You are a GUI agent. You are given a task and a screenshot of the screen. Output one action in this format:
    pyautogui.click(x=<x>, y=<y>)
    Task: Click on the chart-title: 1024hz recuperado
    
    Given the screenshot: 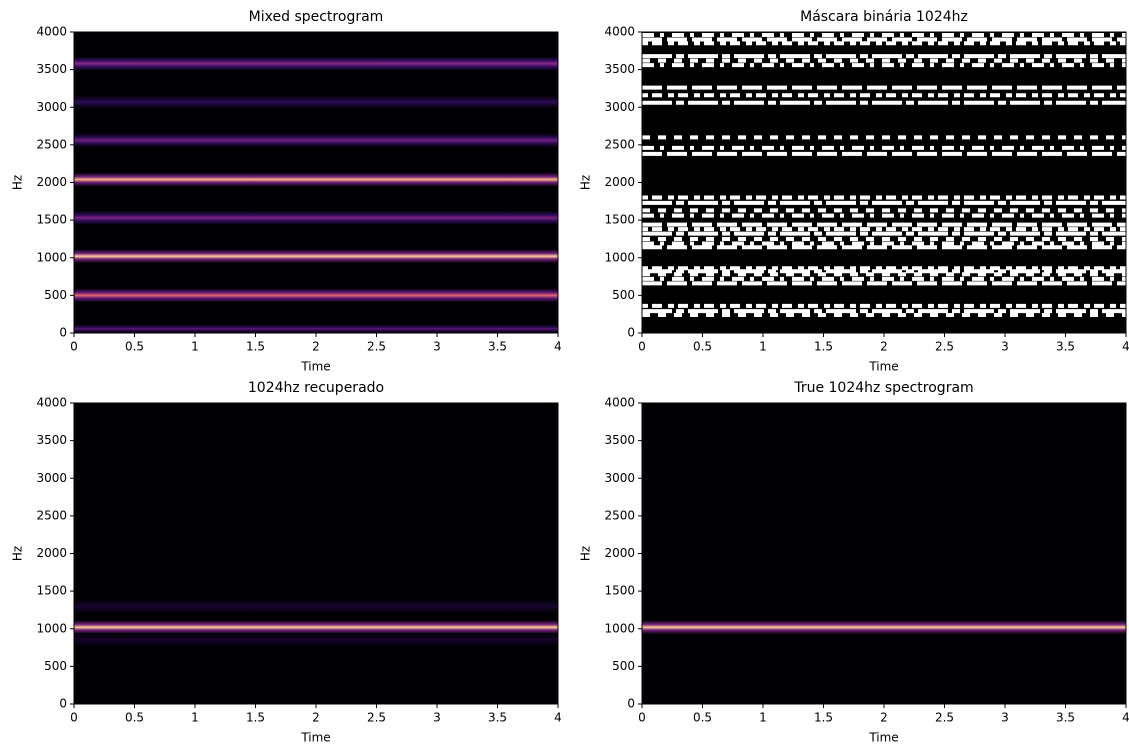 What is the action you would take?
    pyautogui.click(x=316, y=388)
    